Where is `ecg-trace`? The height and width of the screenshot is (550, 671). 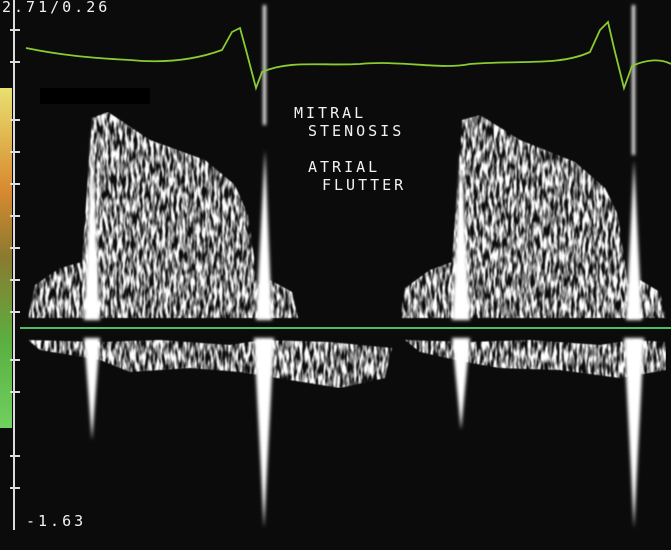
ecg-trace is located at coordinates (348, 56).